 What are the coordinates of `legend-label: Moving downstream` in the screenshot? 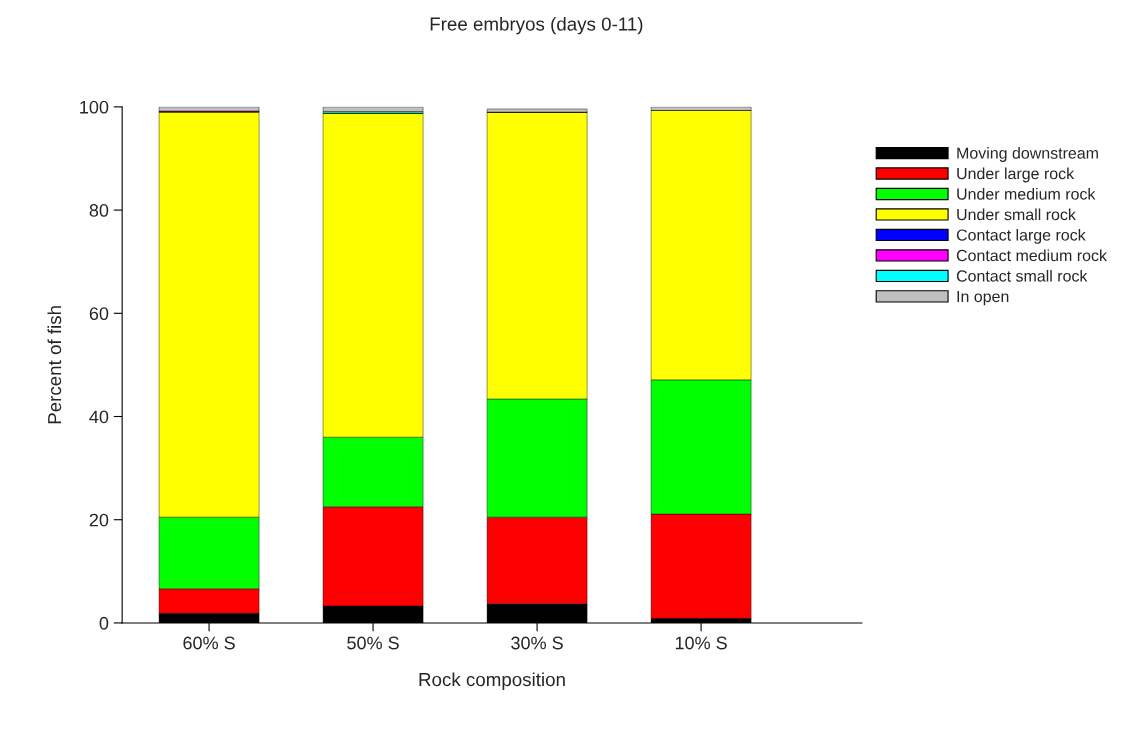 It's located at (1027, 154).